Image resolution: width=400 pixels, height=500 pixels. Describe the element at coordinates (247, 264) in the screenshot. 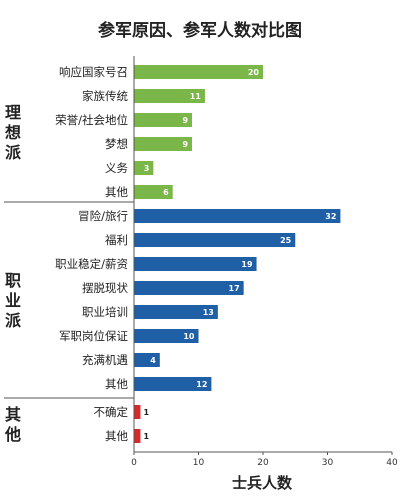

I see `data-label: 19` at that location.